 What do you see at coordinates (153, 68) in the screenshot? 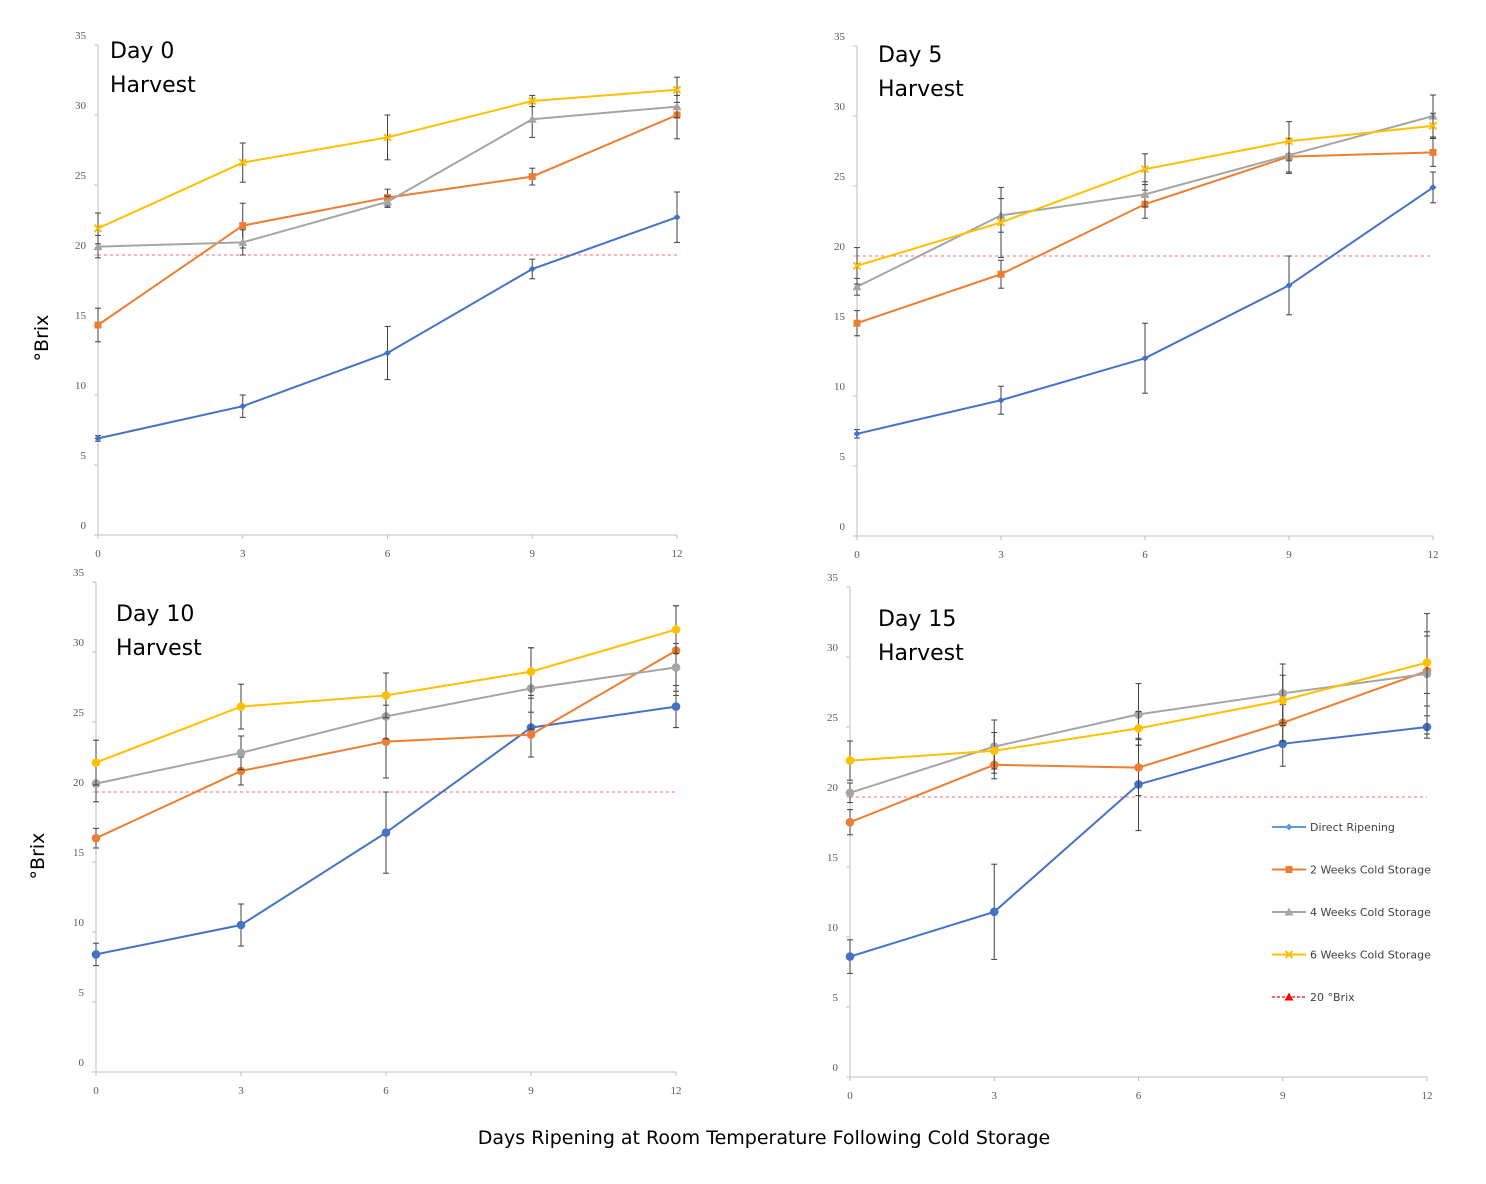
I see `panel-title: Day 0 Harvest` at bounding box center [153, 68].